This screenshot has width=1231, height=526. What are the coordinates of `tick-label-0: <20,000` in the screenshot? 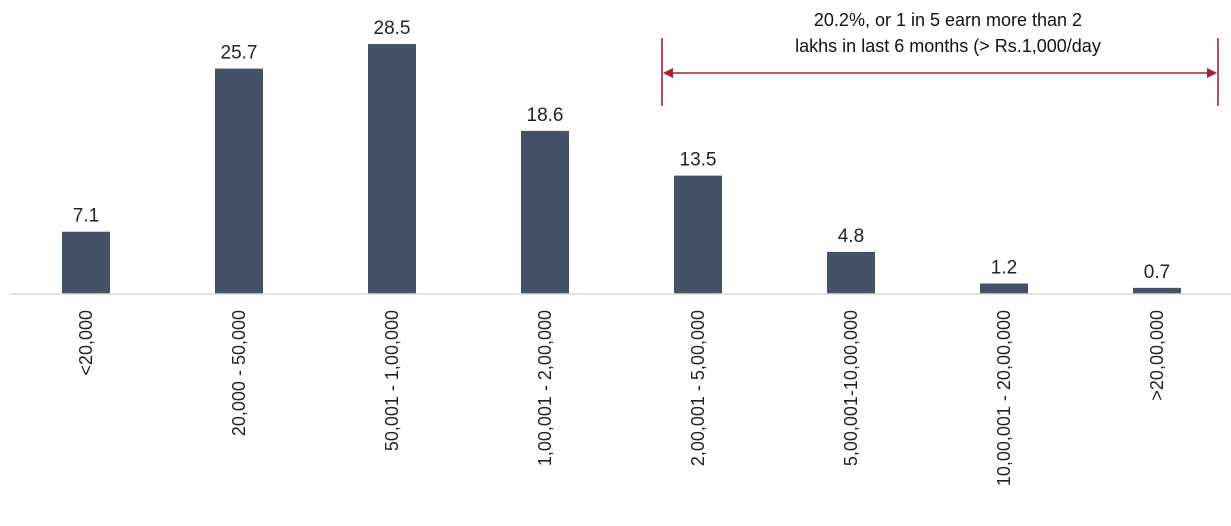 It's located at (86, 343).